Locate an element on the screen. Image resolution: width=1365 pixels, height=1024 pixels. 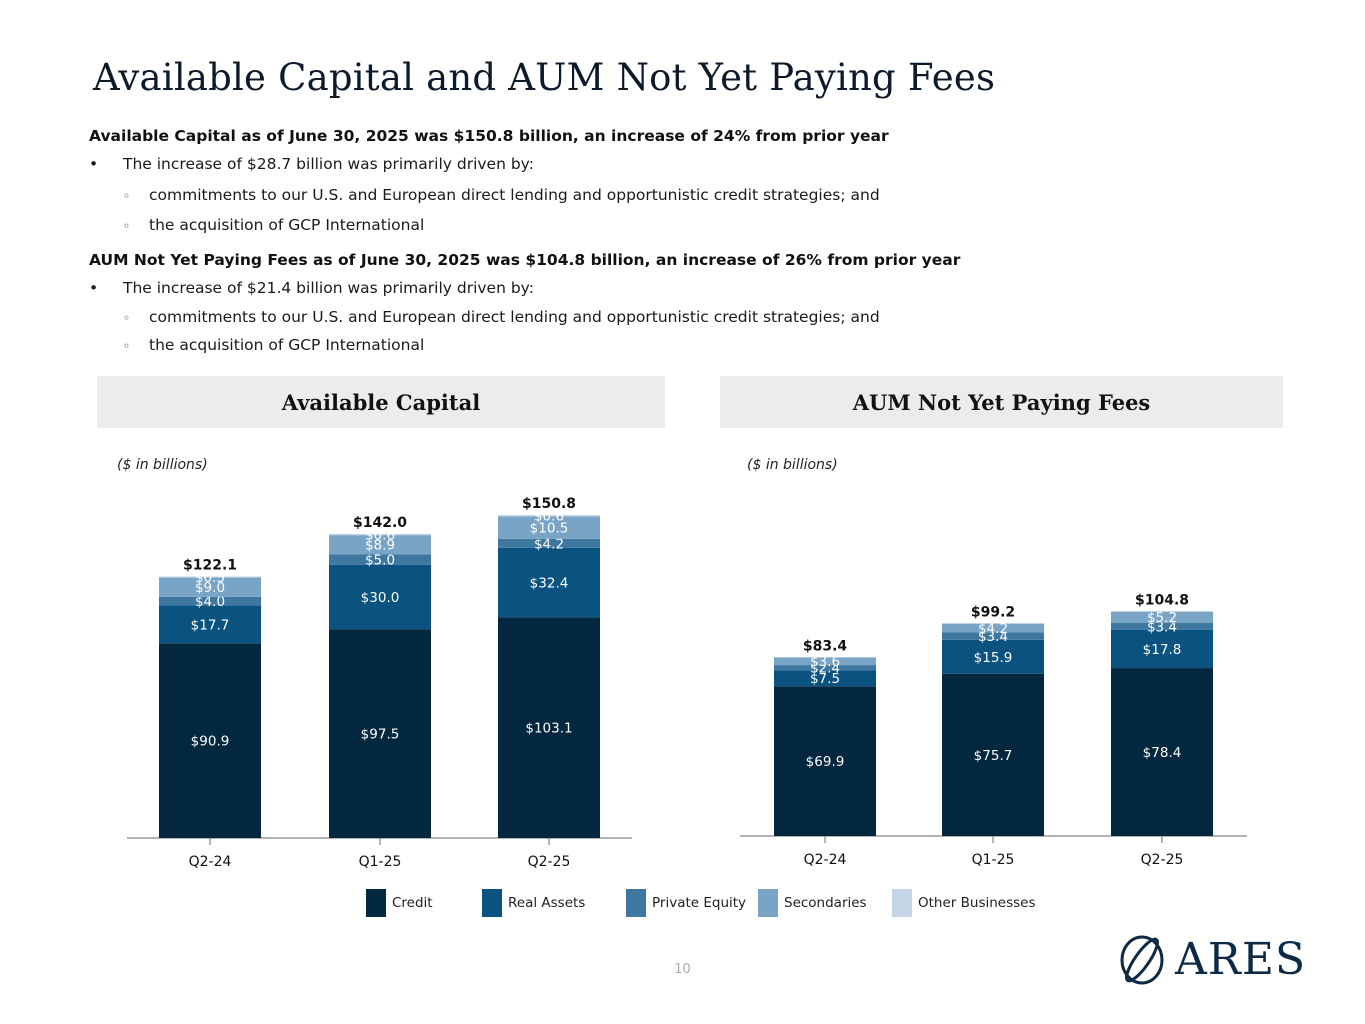
segment-value-label: $90.9 is located at coordinates (210, 742).